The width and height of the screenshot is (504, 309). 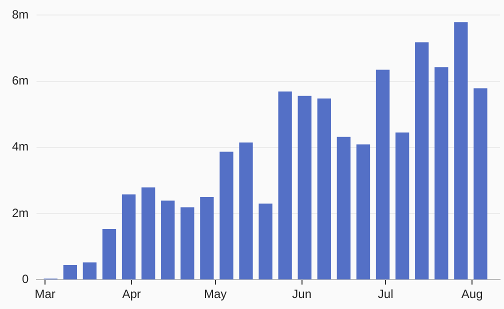 I want to click on x-tick-label: Apr, so click(x=131, y=294).